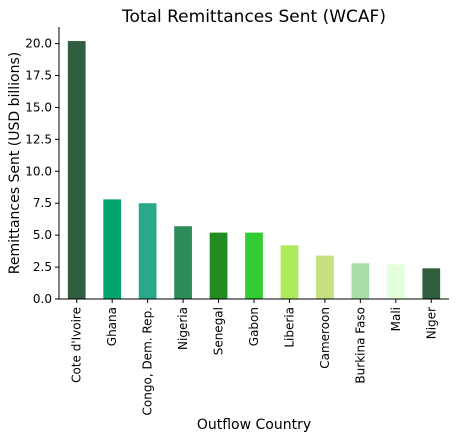 This screenshot has width=456, height=439. Describe the element at coordinates (15, 163) in the screenshot. I see `y-axis-title: Remittances Sent (USD billions)` at that location.